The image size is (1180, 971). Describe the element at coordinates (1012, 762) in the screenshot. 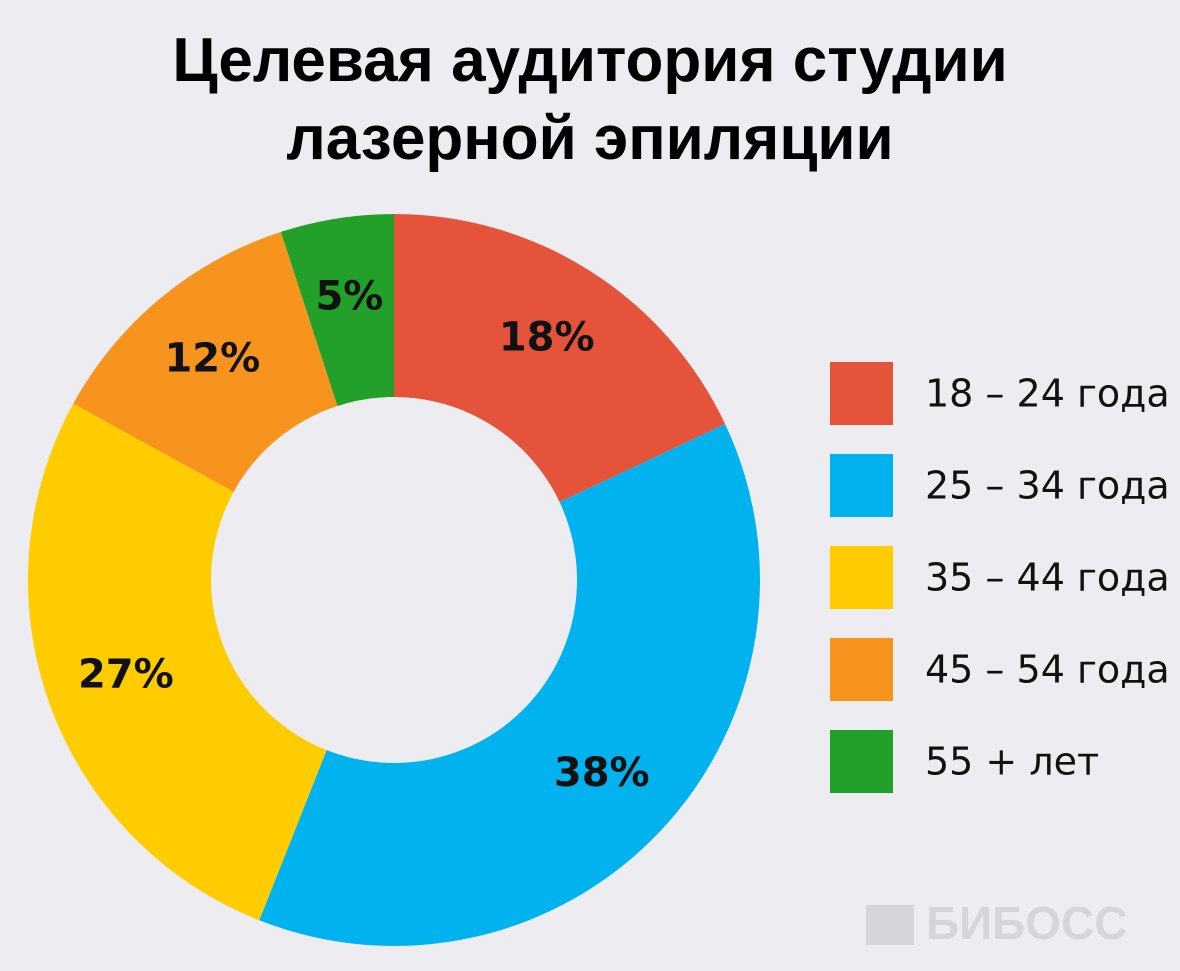

I see `legend-label: 55 + лет` at that location.